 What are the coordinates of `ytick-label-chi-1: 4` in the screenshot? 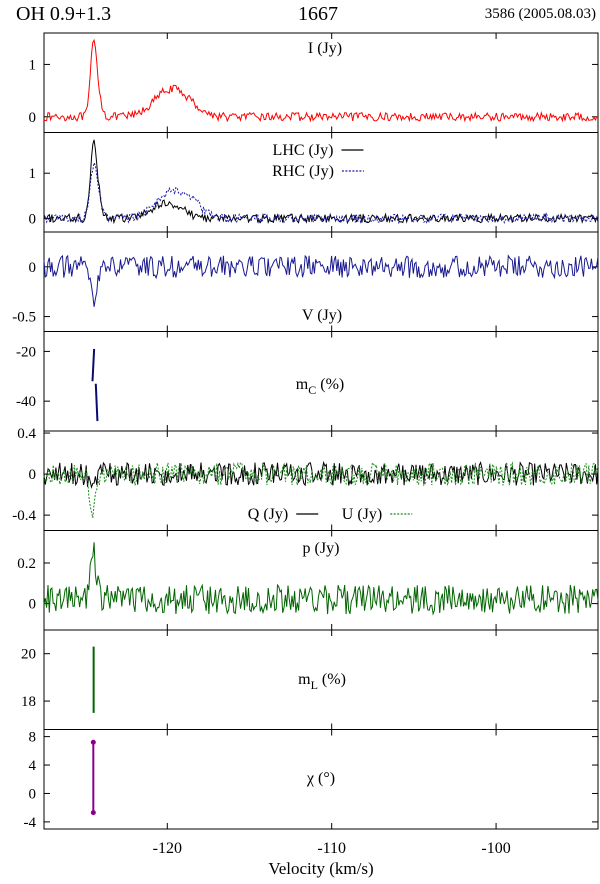 It's located at (33, 766).